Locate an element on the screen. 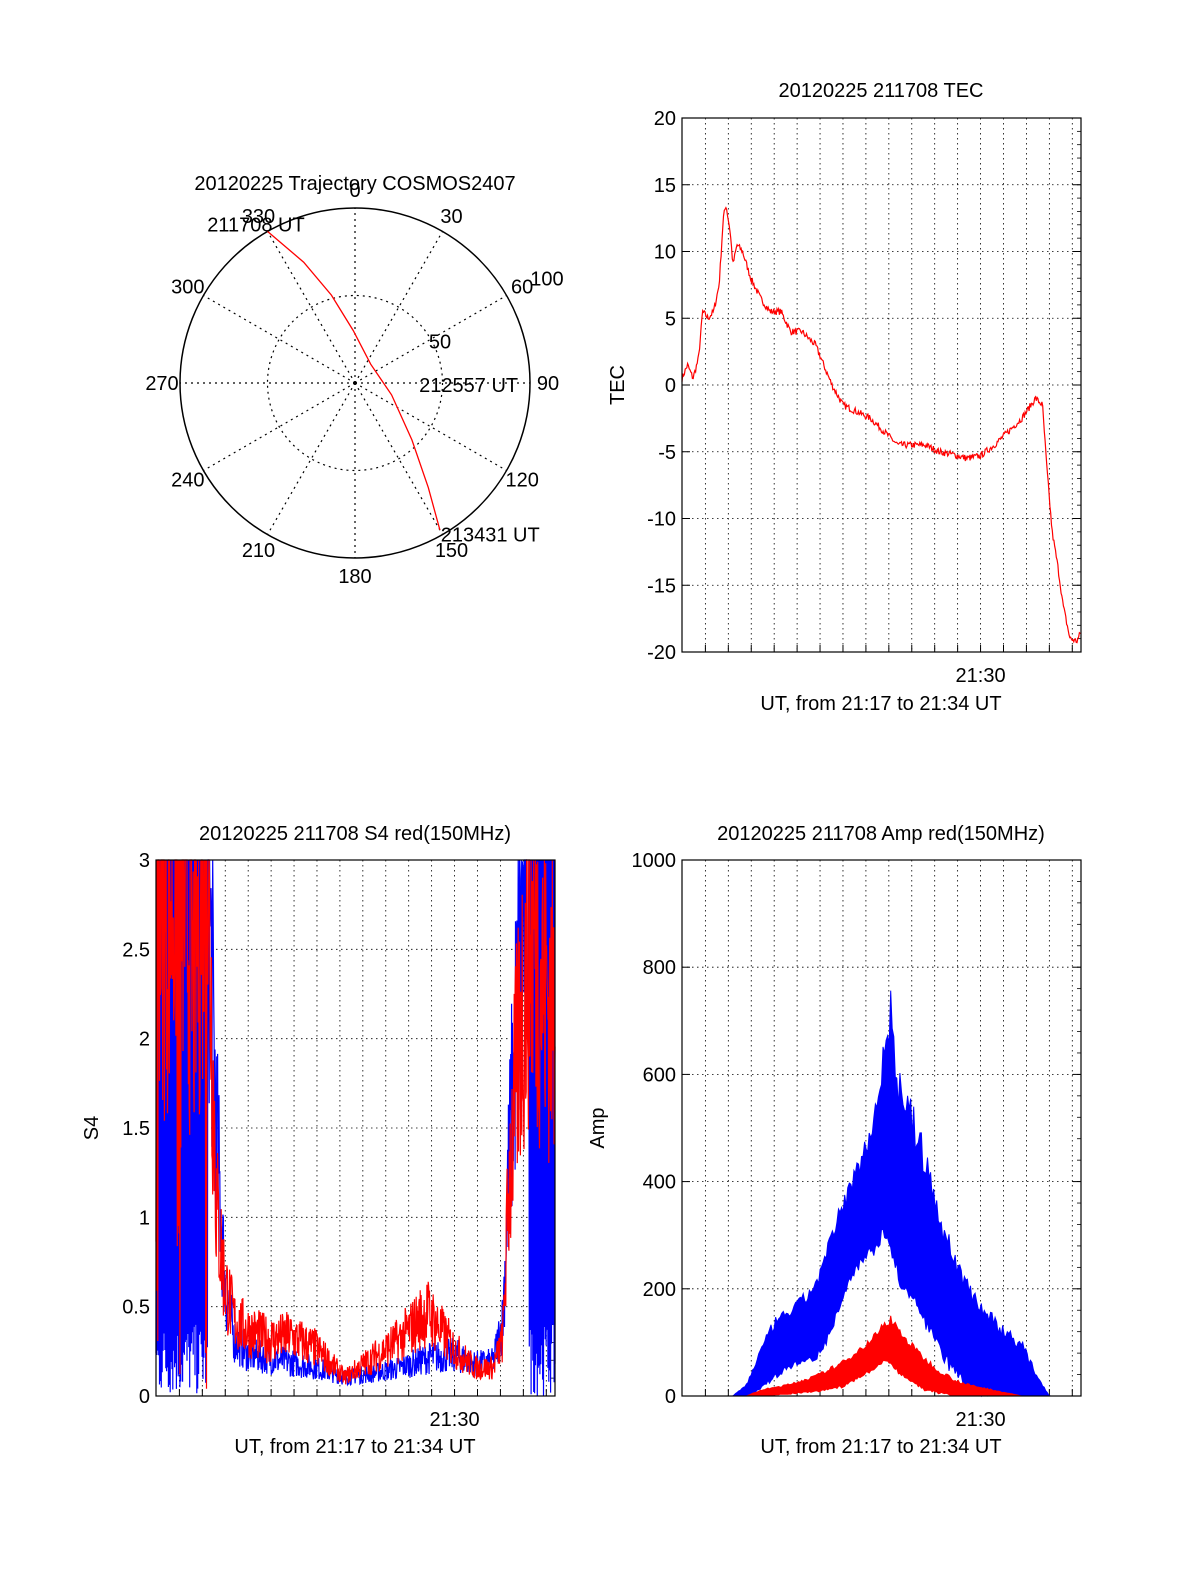 Image resolution: width=1200 pixels, height=1575 pixels. y-tick-label: -20 is located at coordinates (661, 653).